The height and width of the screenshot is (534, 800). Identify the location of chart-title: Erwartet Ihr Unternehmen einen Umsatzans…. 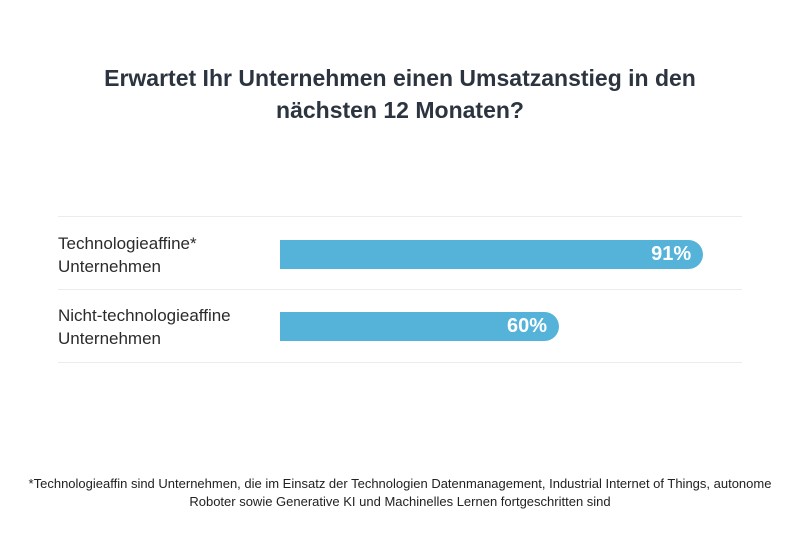
(400, 94).